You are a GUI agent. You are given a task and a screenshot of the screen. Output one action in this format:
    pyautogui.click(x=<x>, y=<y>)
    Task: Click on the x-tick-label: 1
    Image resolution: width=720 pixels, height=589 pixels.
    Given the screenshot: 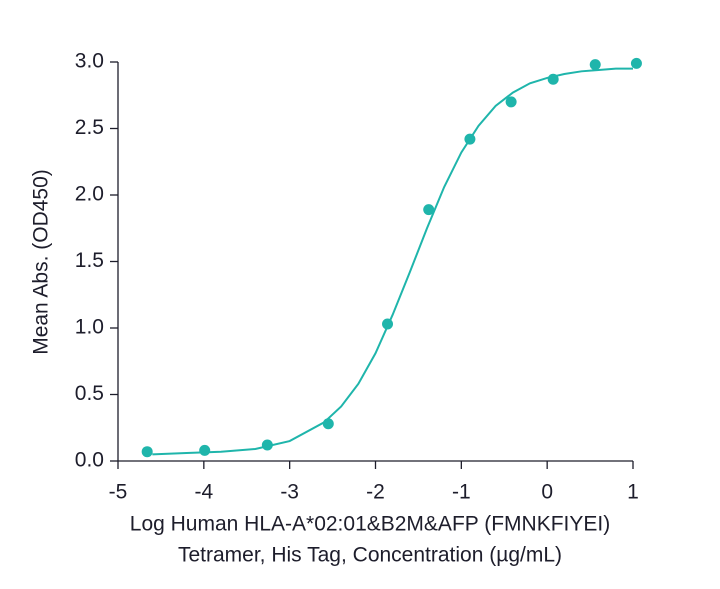 What is the action you would take?
    pyautogui.click(x=633, y=492)
    